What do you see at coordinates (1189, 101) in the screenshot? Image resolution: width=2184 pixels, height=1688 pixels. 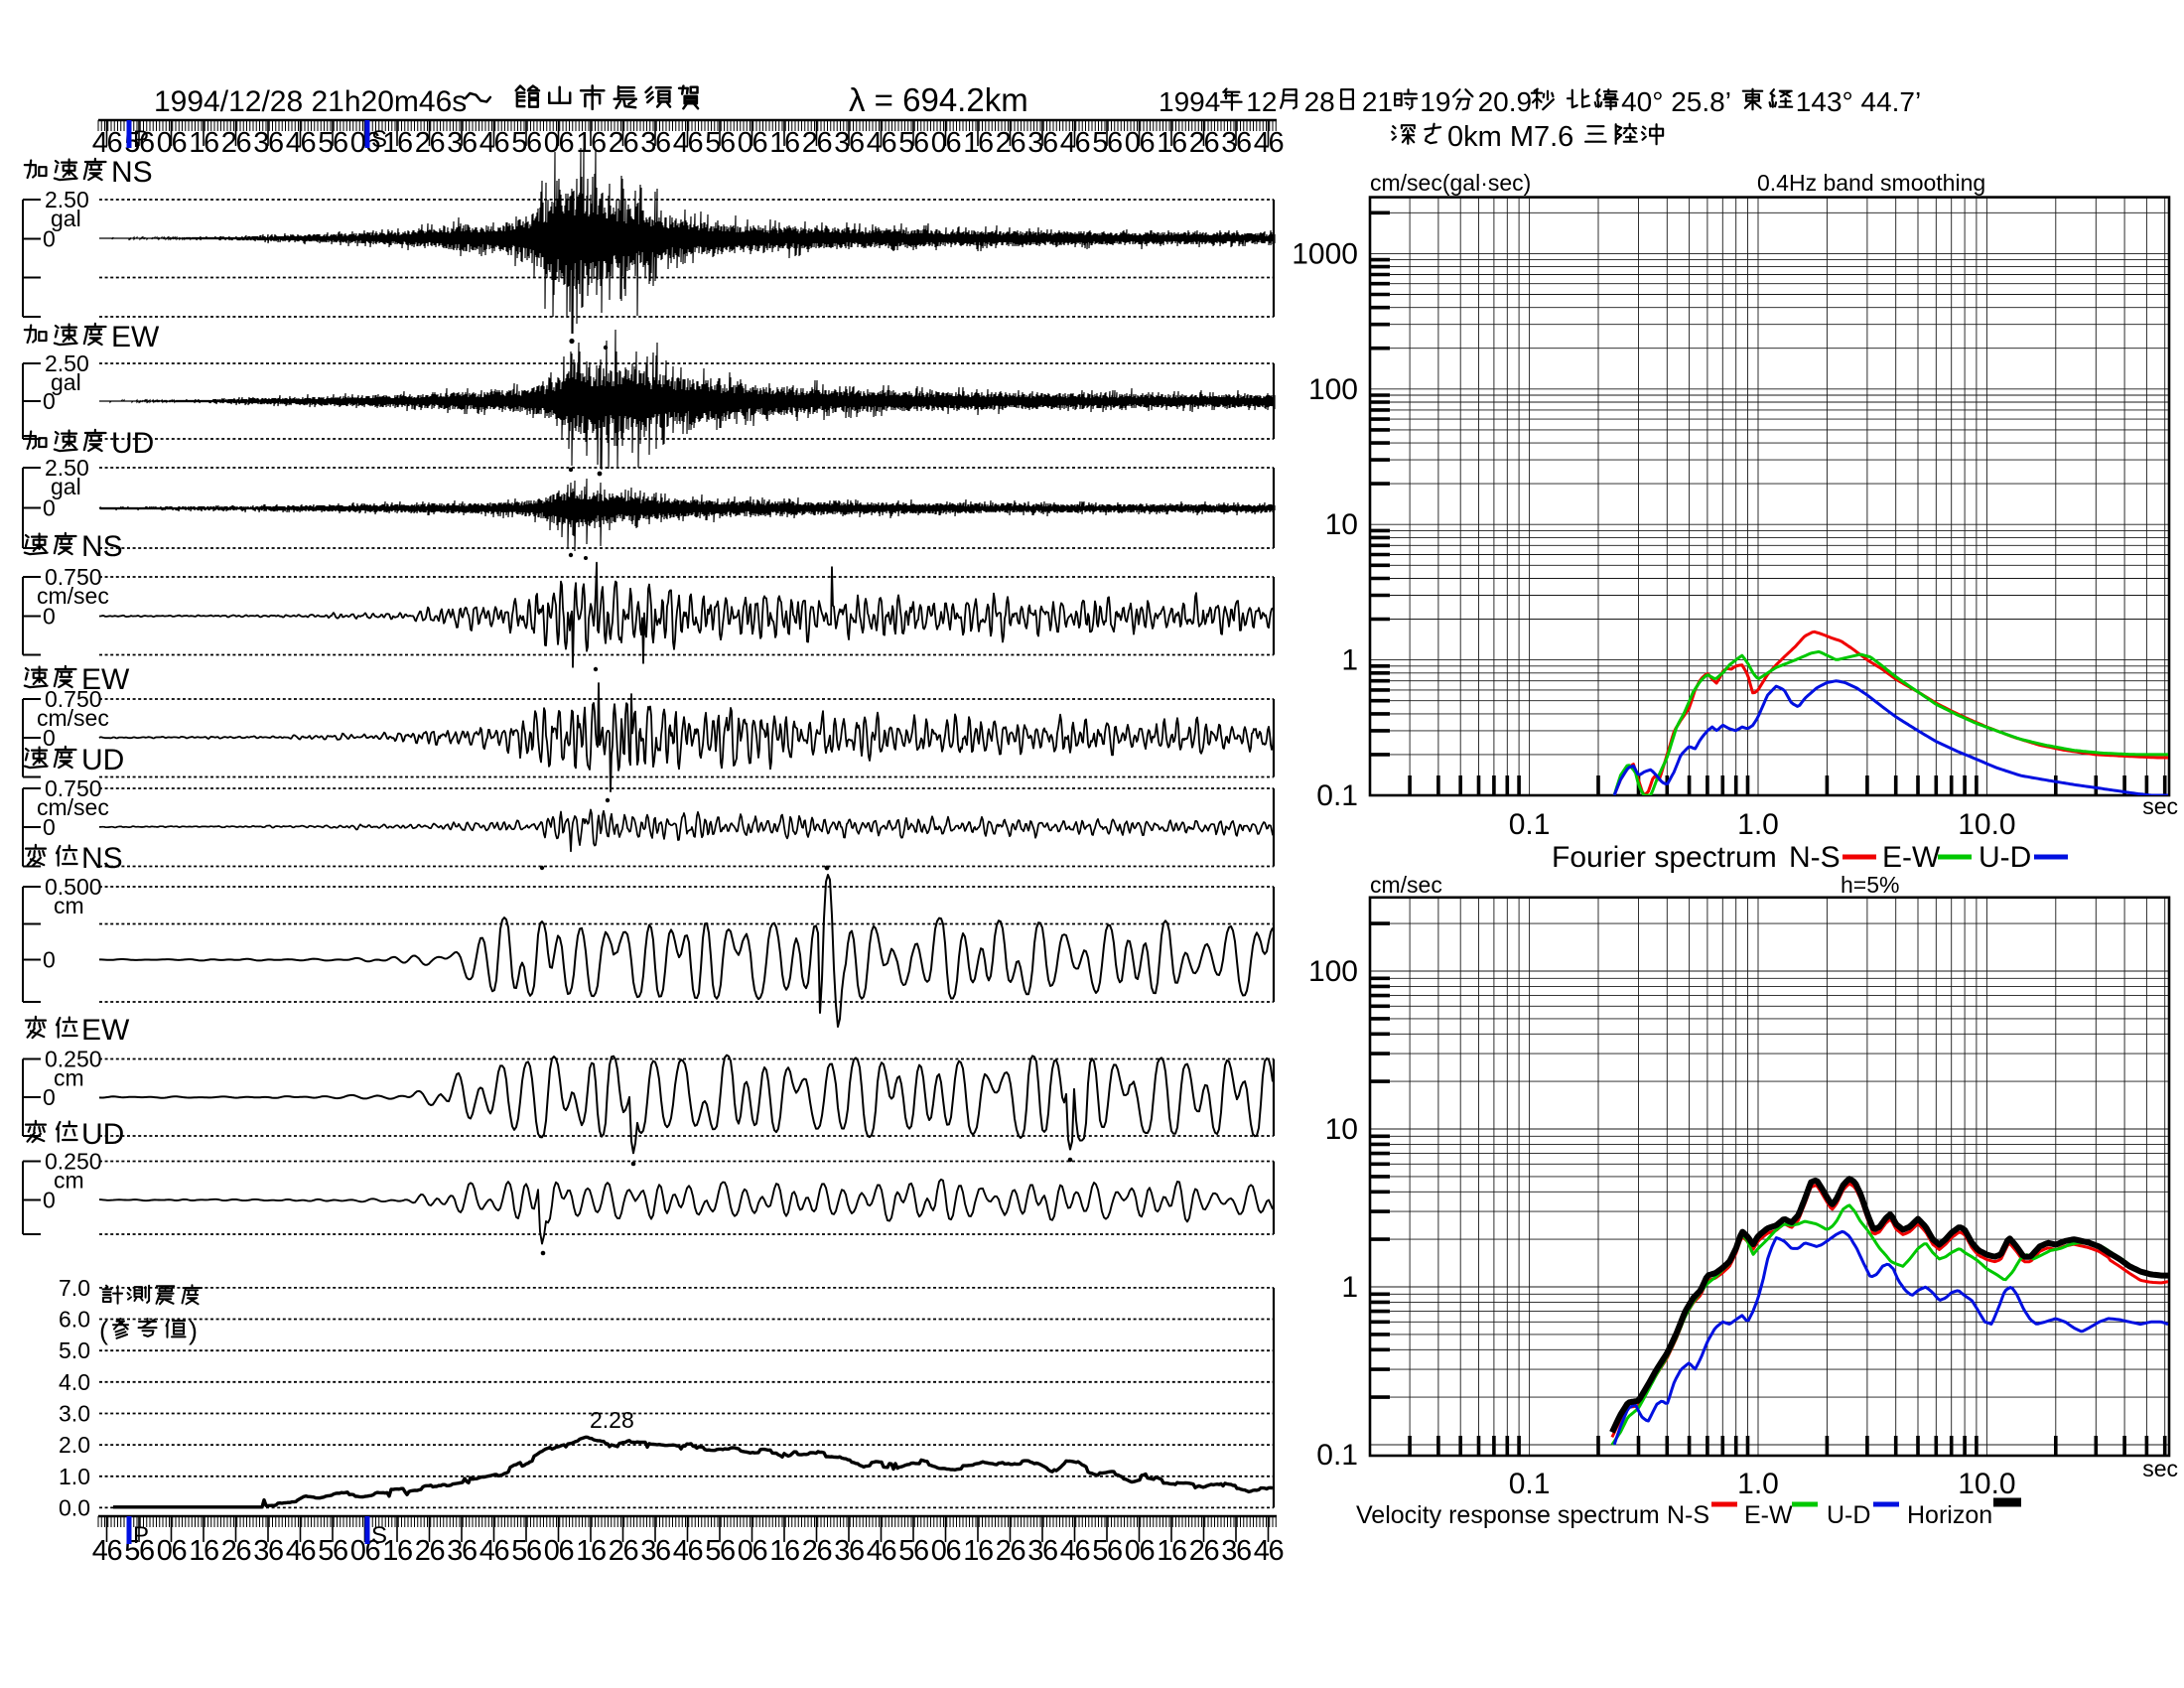 I see `svg-text: 1994` at bounding box center [1189, 101].